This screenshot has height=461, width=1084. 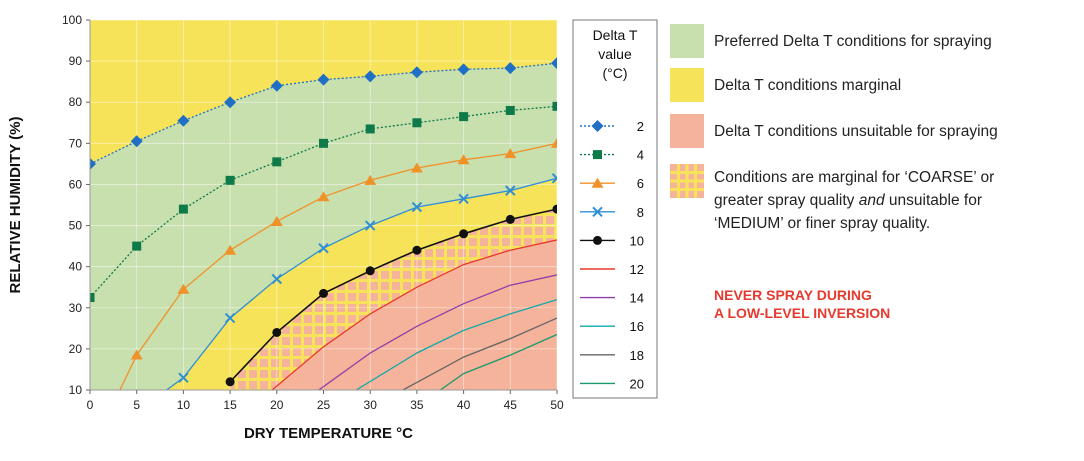 What do you see at coordinates (230, 405) in the screenshot?
I see `x-tick-label: 15` at bounding box center [230, 405].